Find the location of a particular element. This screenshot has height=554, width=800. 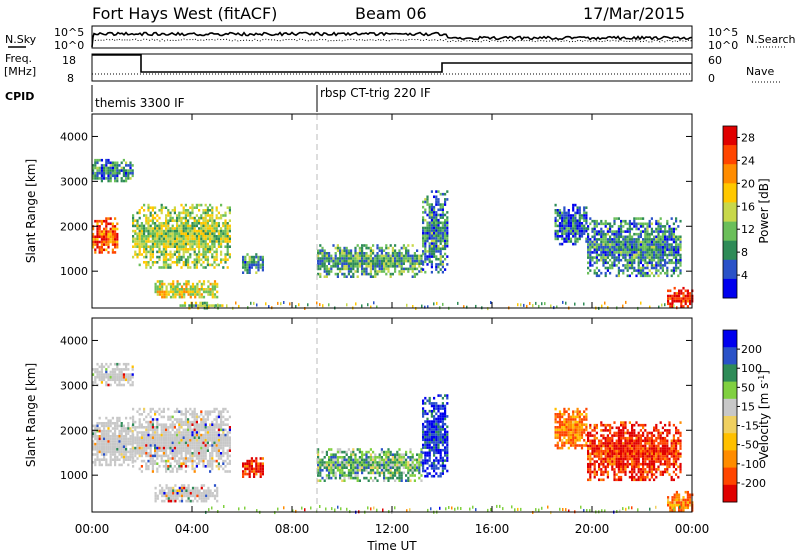

colorbar-tick-label: 16 is located at coordinates (748, 206).